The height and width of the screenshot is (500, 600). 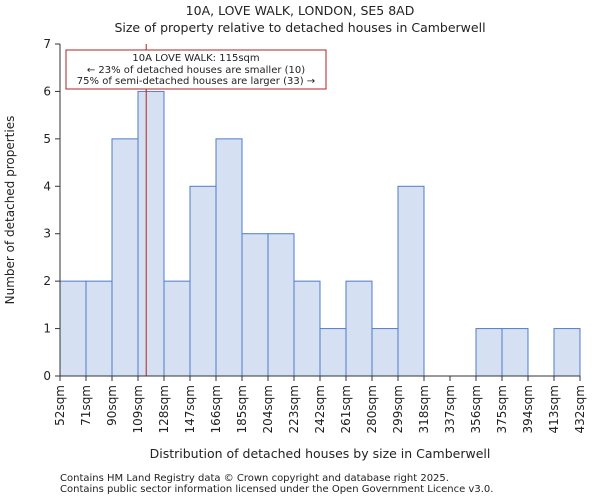 What do you see at coordinates (164, 409) in the screenshot?
I see `x-tick-label: 128sqm` at bounding box center [164, 409].